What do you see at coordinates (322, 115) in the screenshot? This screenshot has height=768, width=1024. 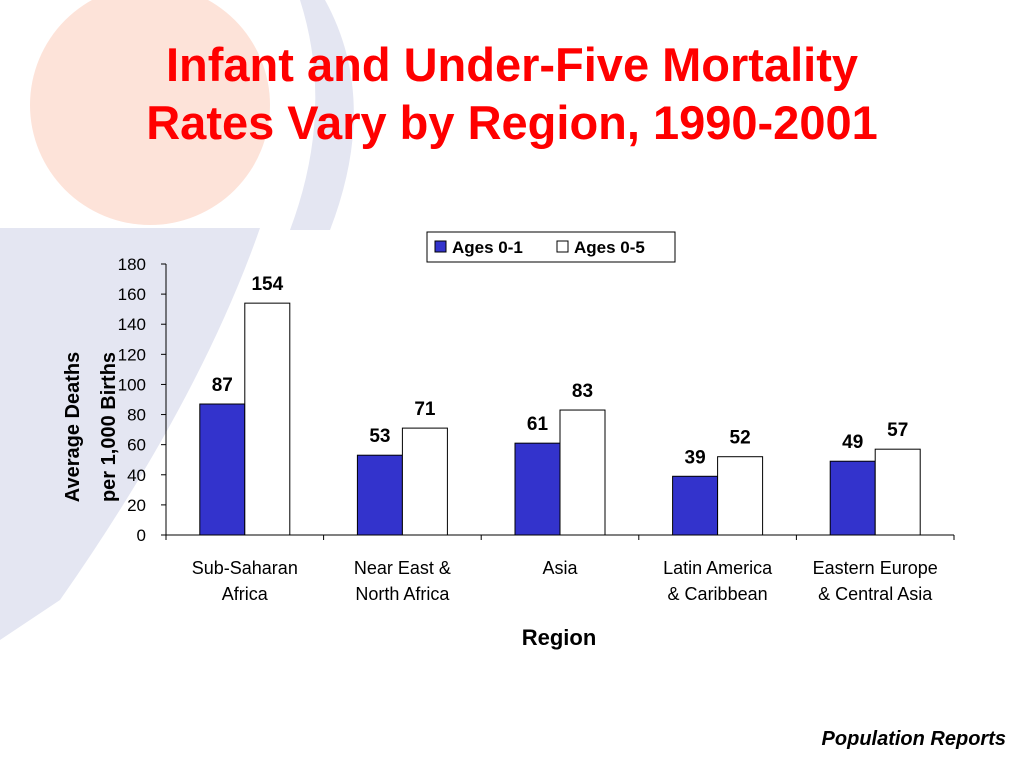 I see `decor-swoosh-top` at bounding box center [322, 115].